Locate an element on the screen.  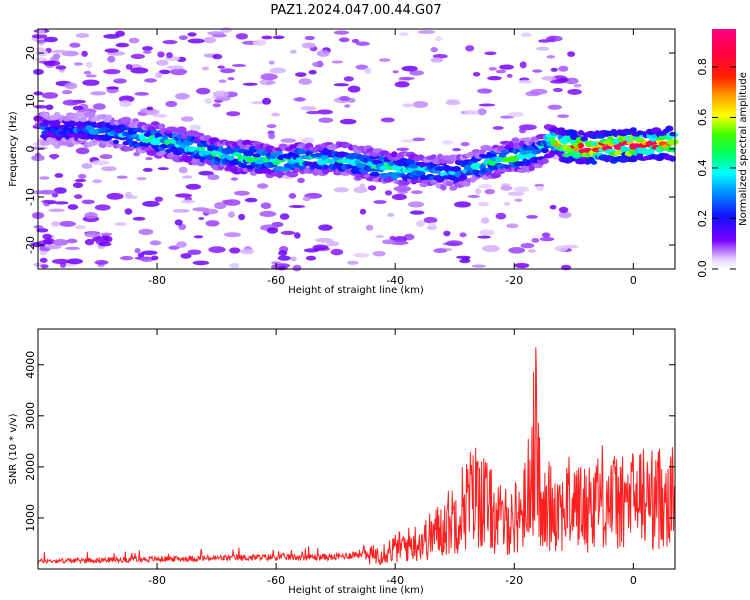
snr-y-tick-label: 3000 is located at coordinates (30, 416).